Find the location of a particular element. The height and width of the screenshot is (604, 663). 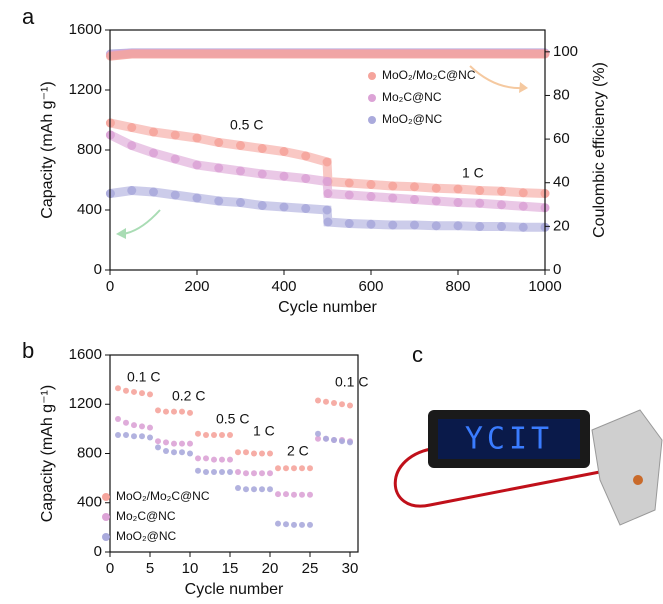

y2-tick-label: 40 is located at coordinates (561, 182).